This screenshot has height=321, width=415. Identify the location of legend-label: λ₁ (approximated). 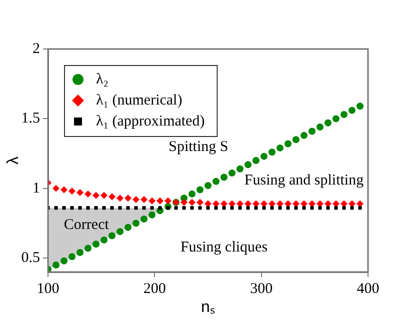
(150, 121).